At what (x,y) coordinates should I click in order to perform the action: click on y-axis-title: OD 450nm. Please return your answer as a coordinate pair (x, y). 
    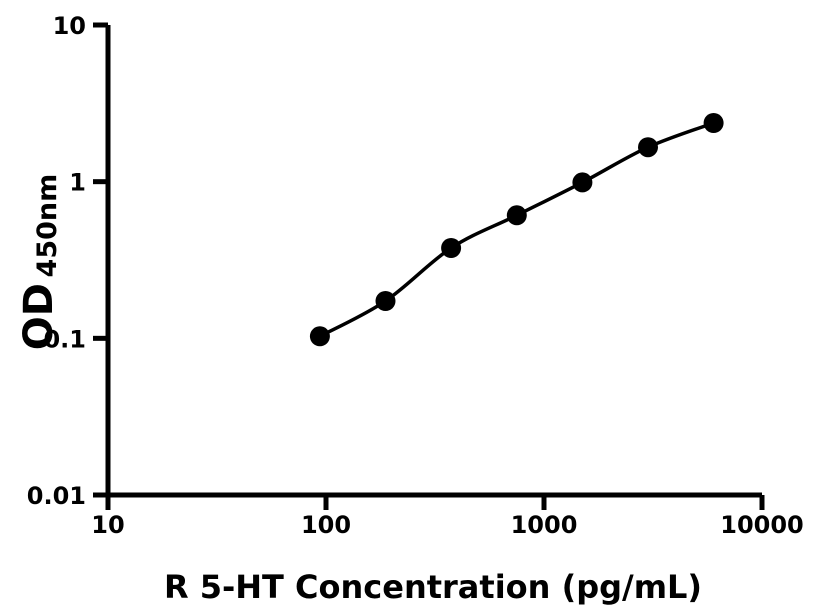
    Looking at the image, I should click on (39, 262).